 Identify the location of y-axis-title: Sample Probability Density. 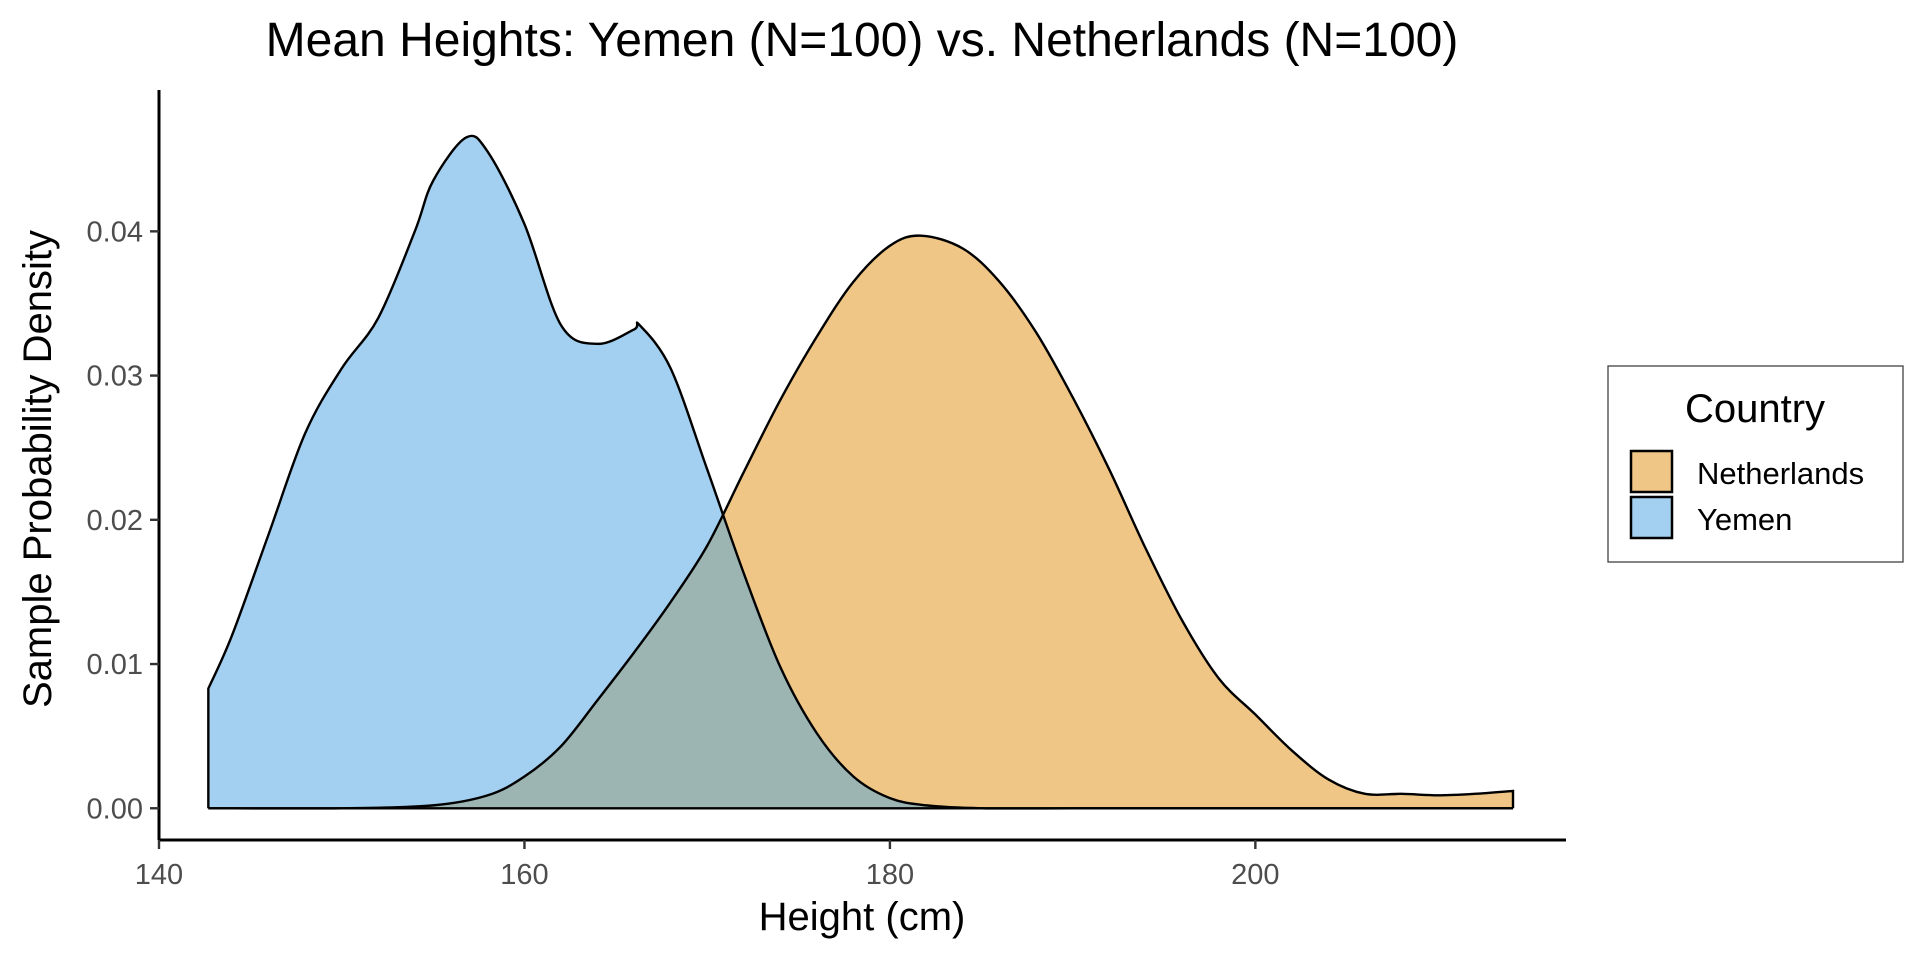
(38, 469).